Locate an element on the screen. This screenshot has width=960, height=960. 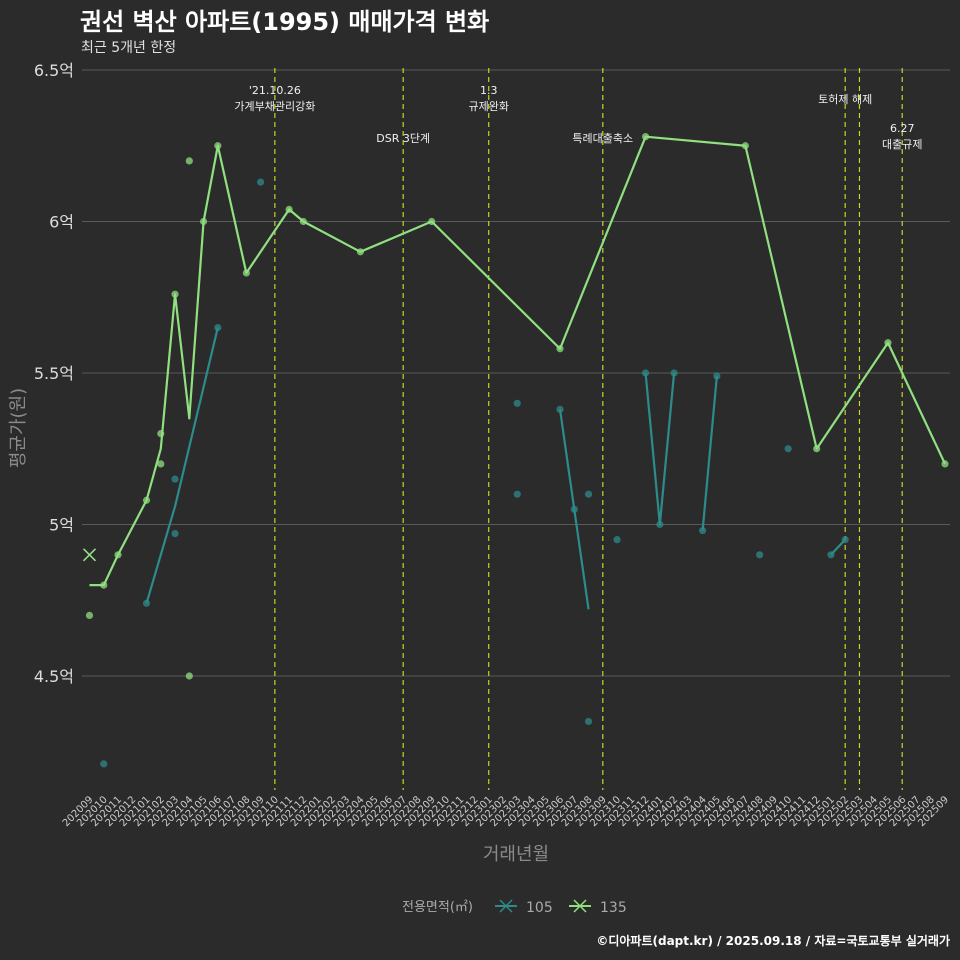
policy-annotation: DSR 3단계 is located at coordinates (403, 138).